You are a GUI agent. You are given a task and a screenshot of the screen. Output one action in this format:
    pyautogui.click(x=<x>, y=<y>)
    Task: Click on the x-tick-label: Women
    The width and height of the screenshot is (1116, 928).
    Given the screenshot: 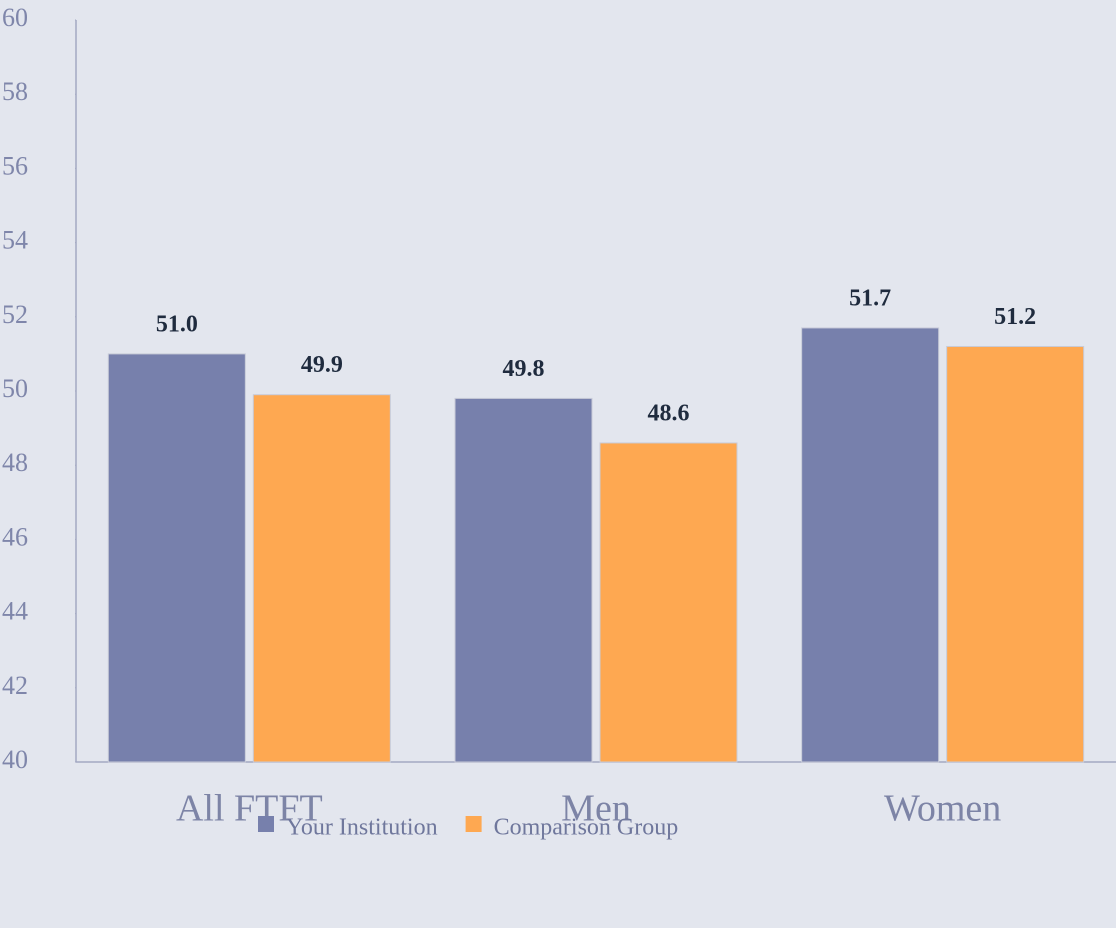 What is the action you would take?
    pyautogui.click(x=942, y=809)
    